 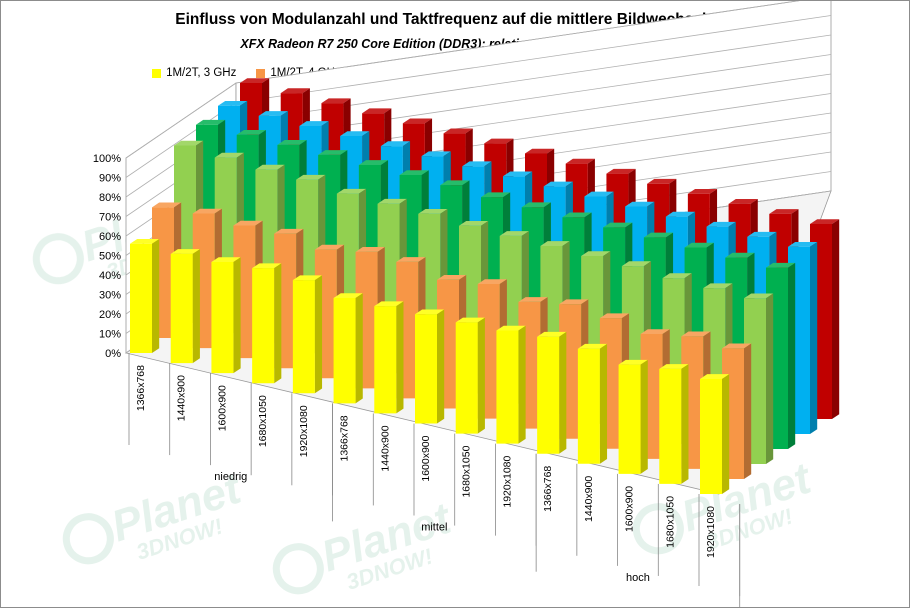 I want to click on x-group-label: mittel, so click(x=434, y=528).